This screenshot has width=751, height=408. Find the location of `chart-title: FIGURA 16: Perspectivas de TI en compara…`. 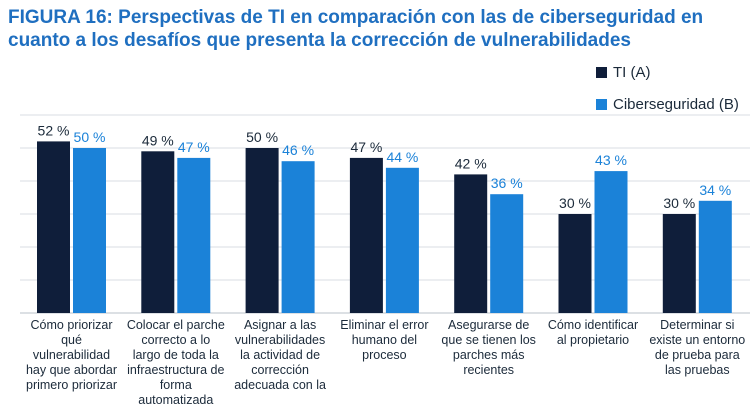

chart-title: FIGURA 16: Perspectivas de TI en compara… is located at coordinates (356, 29).